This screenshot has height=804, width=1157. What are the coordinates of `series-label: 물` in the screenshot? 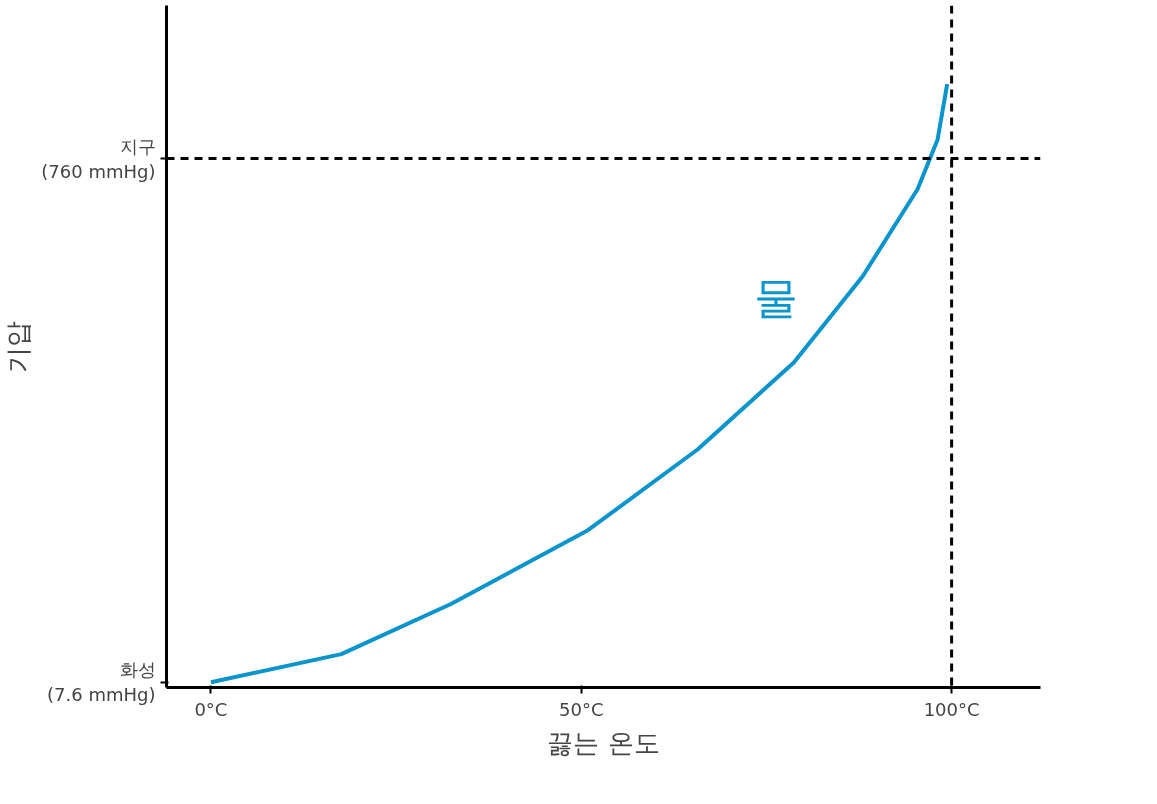 It's located at (775, 297).